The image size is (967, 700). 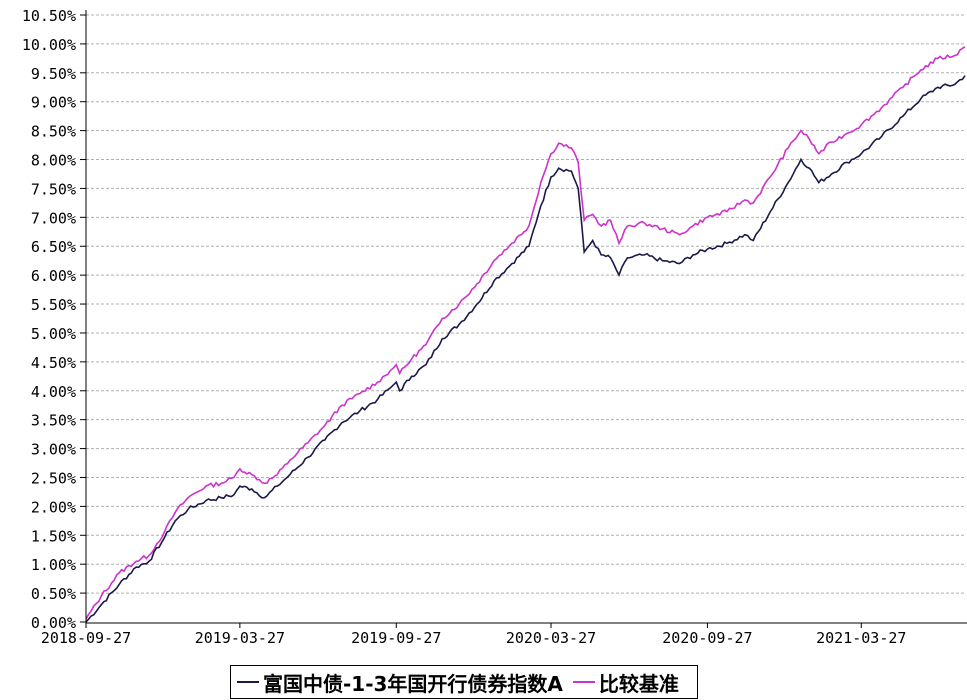 What do you see at coordinates (53, 132) in the screenshot?
I see `y-tick-label: 8.50%` at bounding box center [53, 132].